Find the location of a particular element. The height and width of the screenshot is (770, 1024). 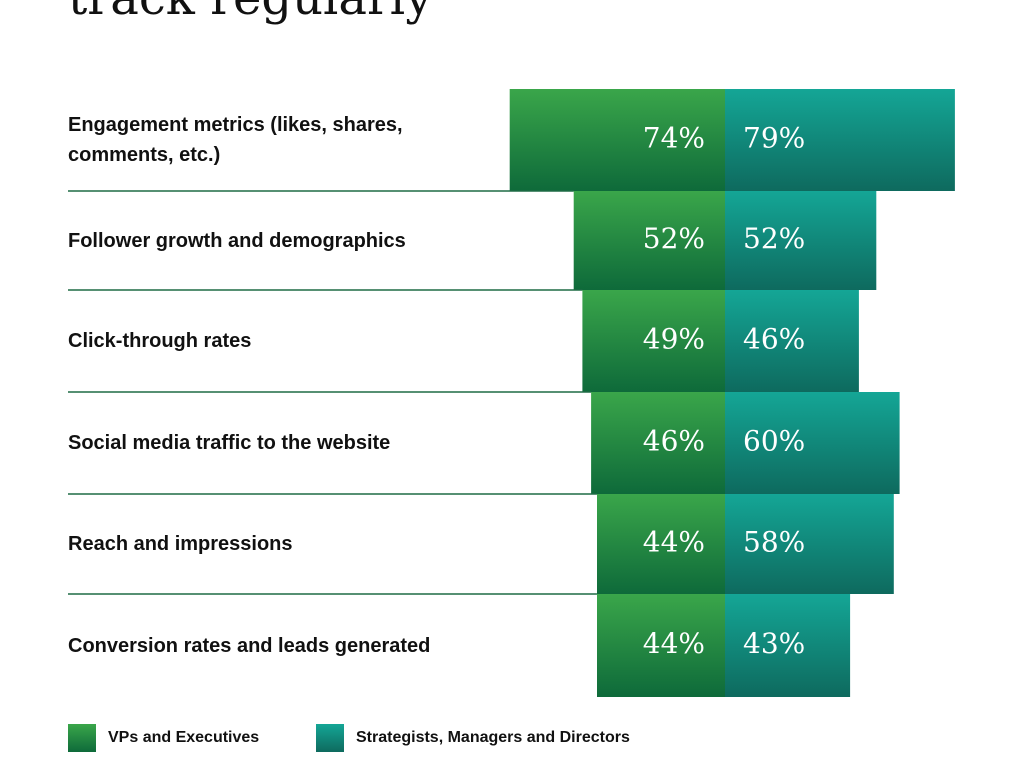

category-label-5: Conversion rates and leads generated is located at coordinates (249, 645).